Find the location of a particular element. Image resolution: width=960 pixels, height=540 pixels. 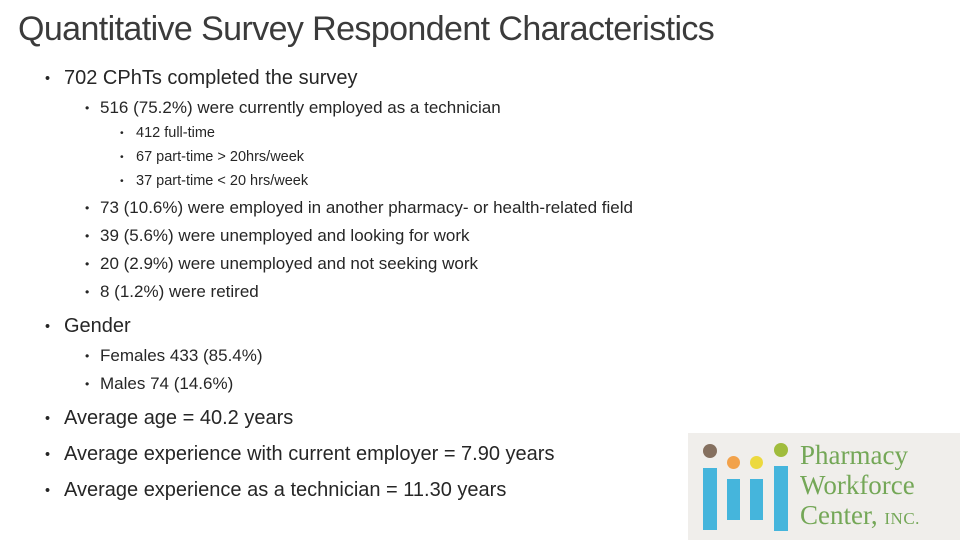

bullet-text: 412 full-time is located at coordinates (175, 133).